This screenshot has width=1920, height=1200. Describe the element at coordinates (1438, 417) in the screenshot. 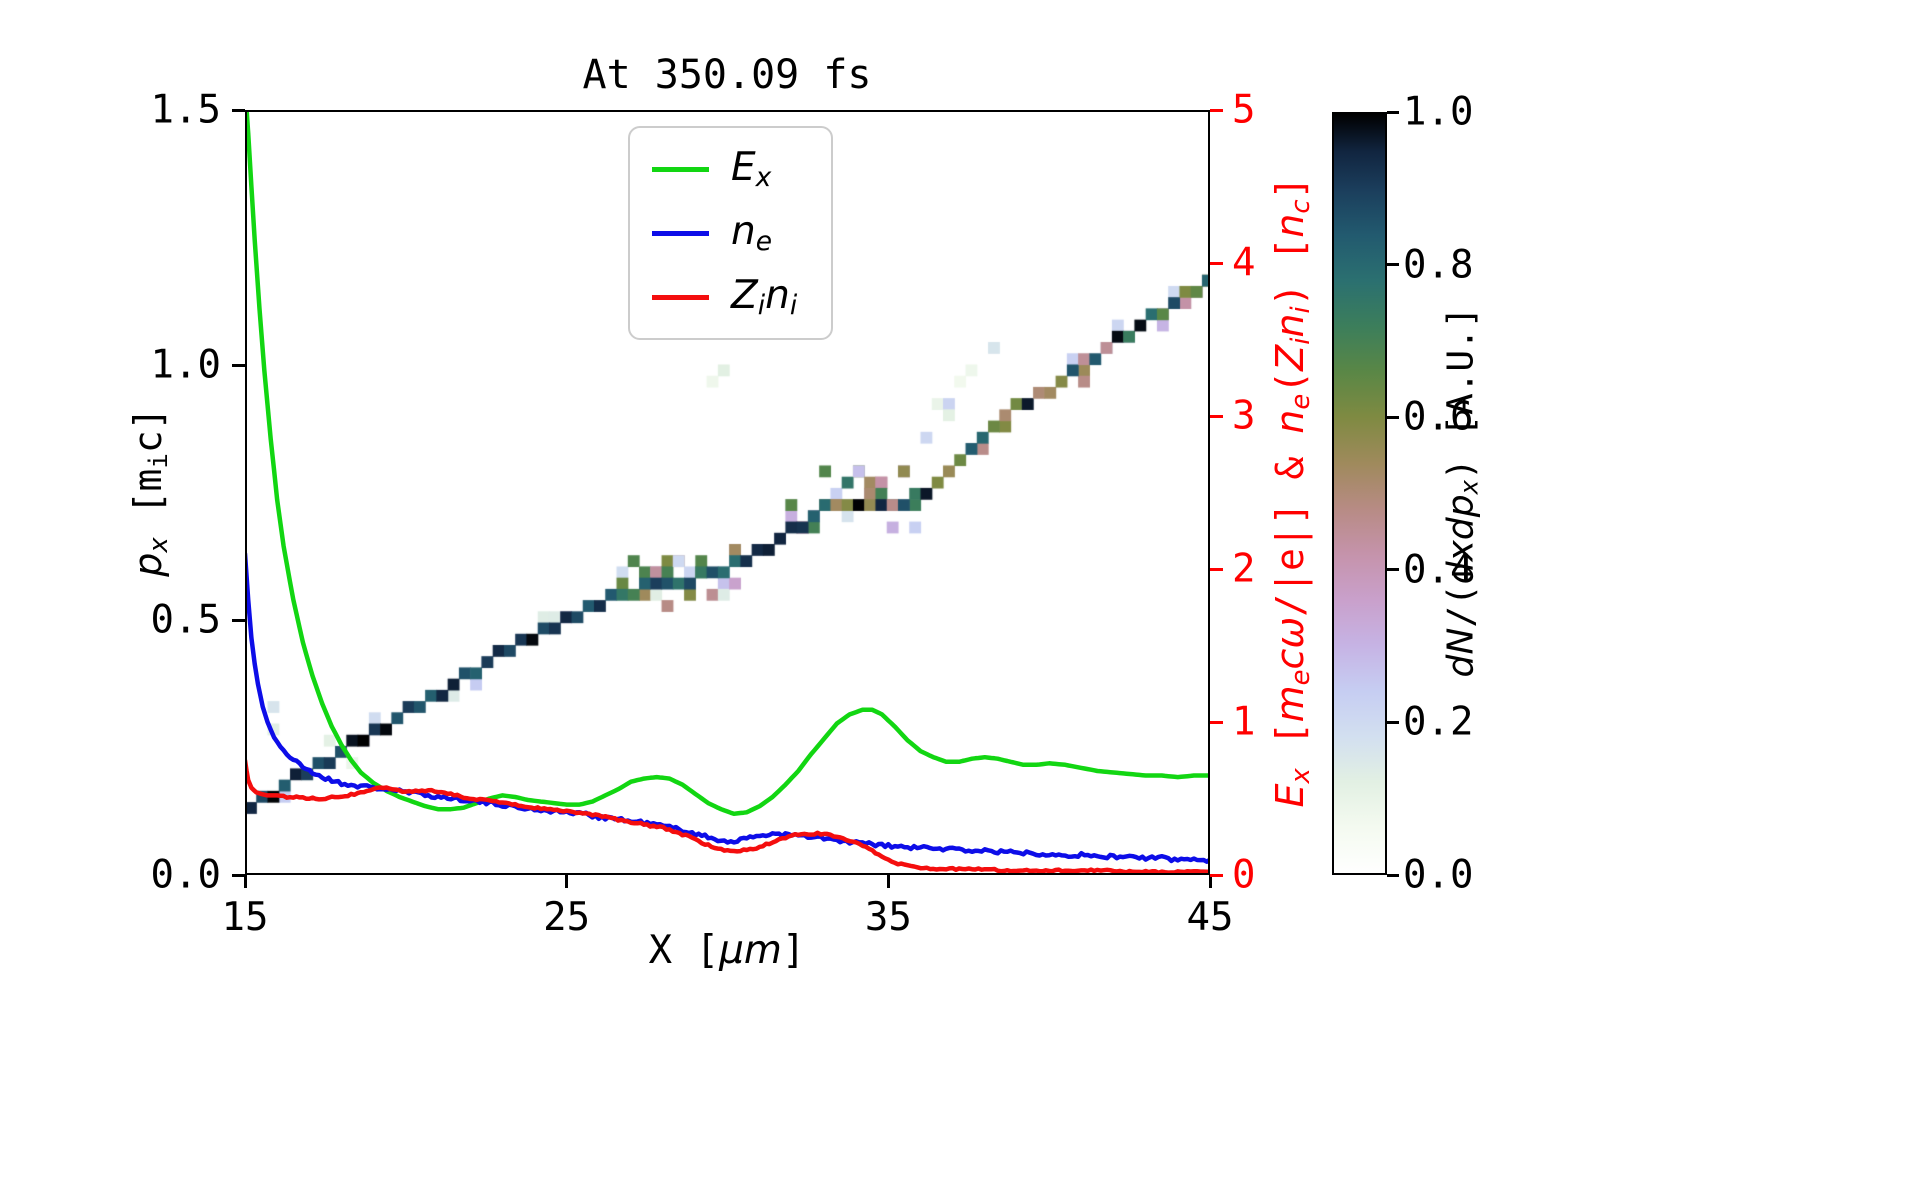

I see `colorbar-tick-label: 0.6` at that location.